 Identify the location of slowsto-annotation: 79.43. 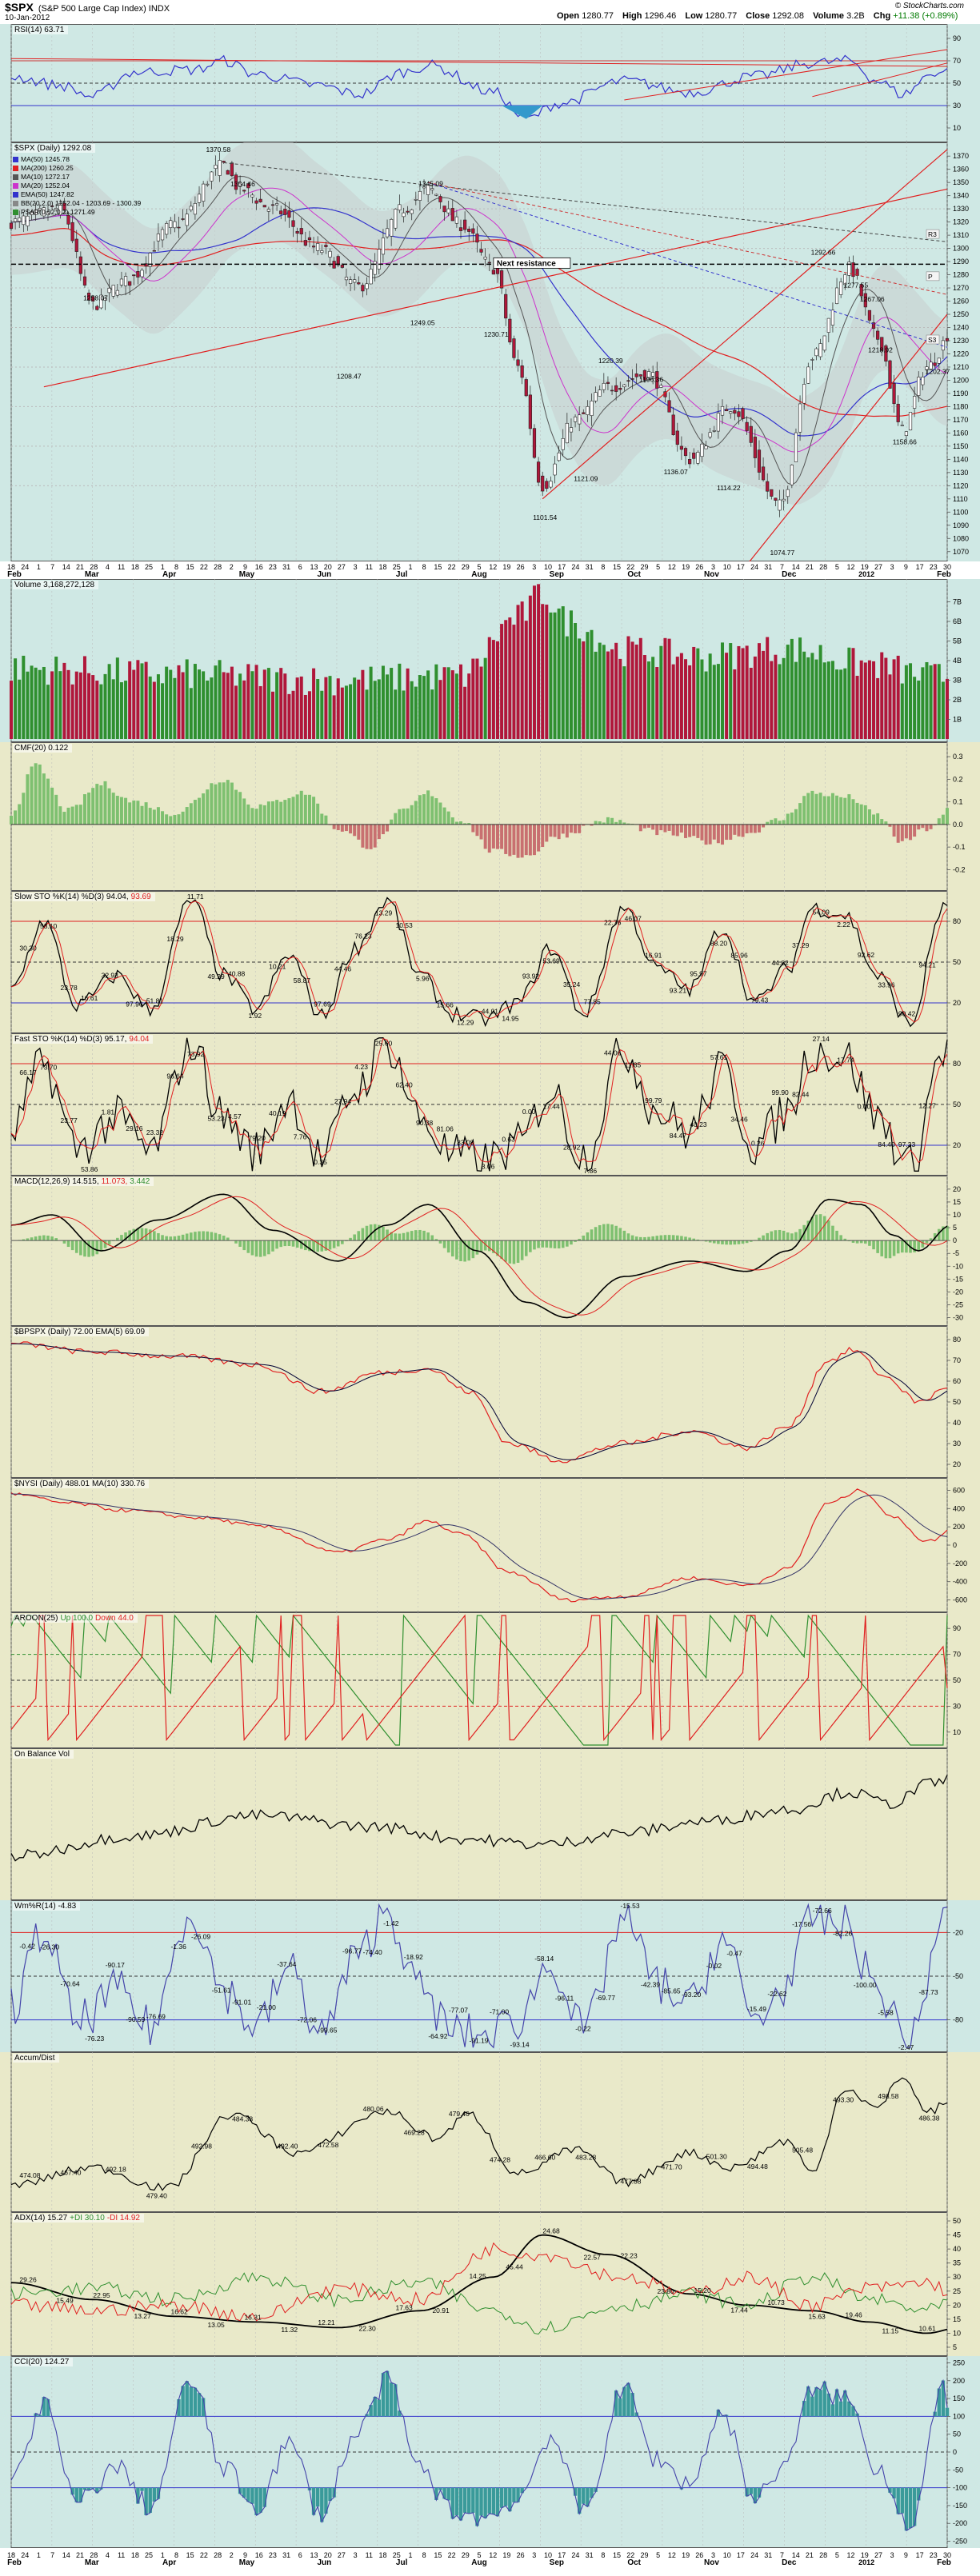
(760, 1000).